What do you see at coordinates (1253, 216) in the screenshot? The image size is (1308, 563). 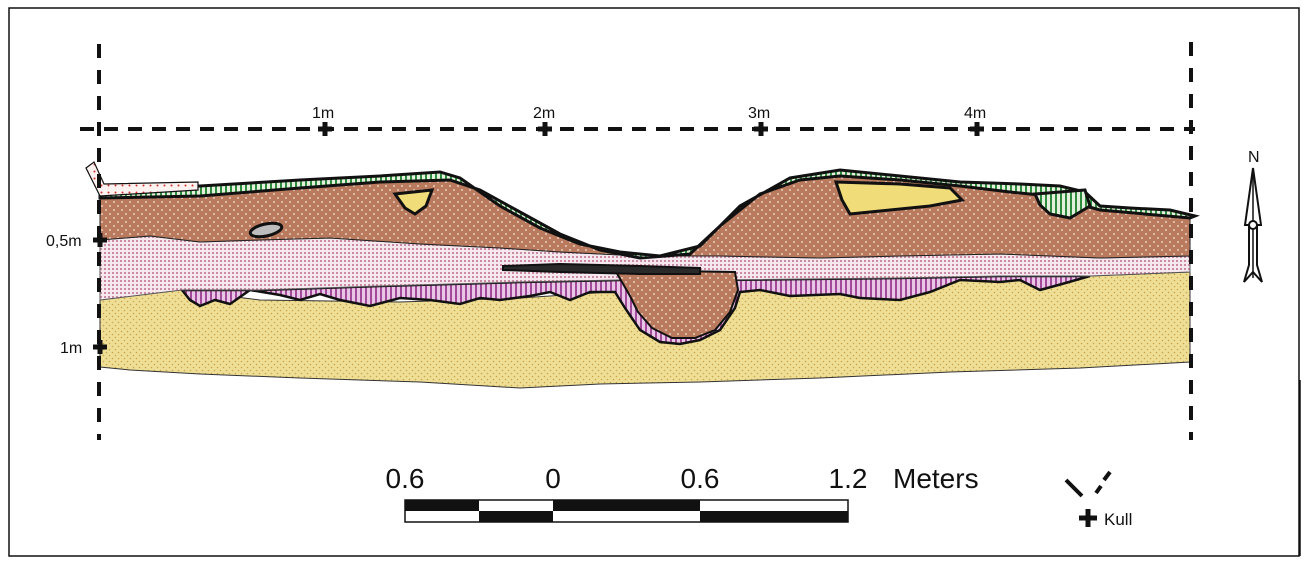 I see `north-arrow: N` at bounding box center [1253, 216].